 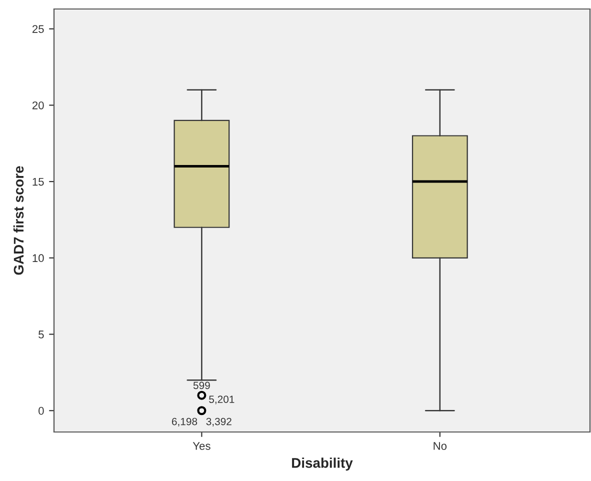 What do you see at coordinates (41, 410) in the screenshot?
I see `y-tick-label: 0` at bounding box center [41, 410].